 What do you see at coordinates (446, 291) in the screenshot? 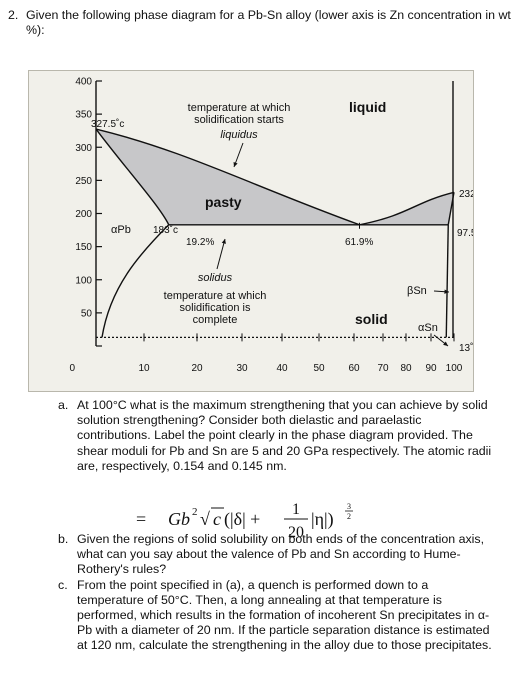
I see `beta-sn-arrow-head` at bounding box center [446, 291].